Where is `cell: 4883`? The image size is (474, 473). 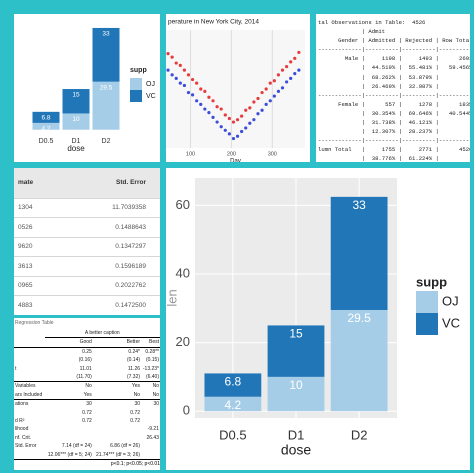
cell: 4883 is located at coordinates (25, 305).